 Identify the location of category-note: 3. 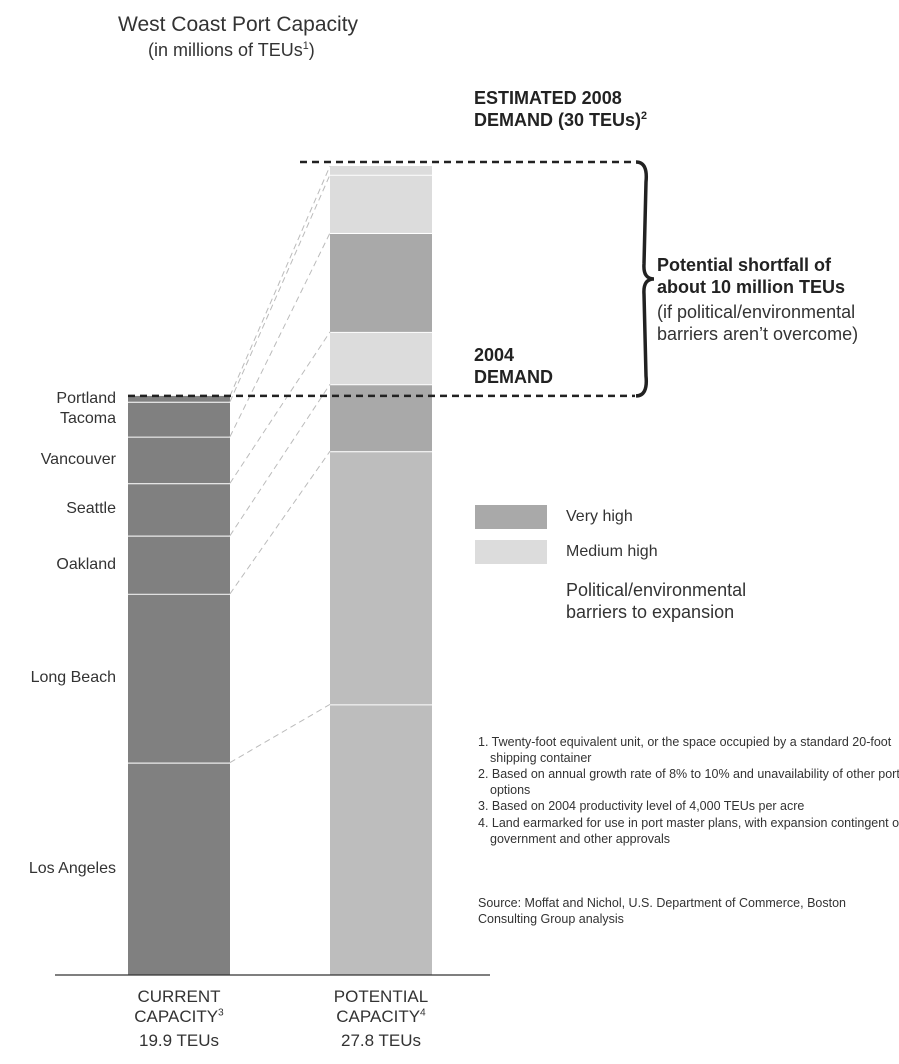
(221, 1013).